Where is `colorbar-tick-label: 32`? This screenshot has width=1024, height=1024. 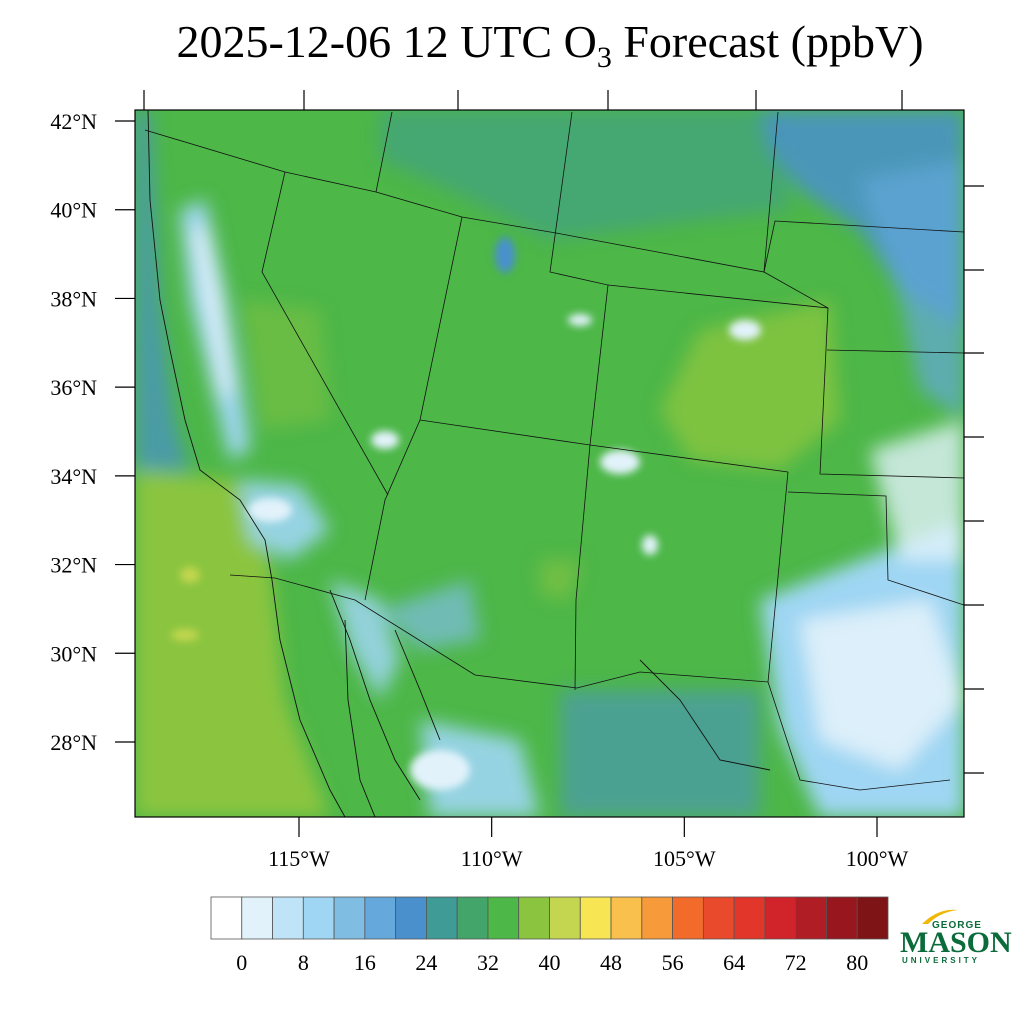 colorbar-tick-label: 32 is located at coordinates (488, 962).